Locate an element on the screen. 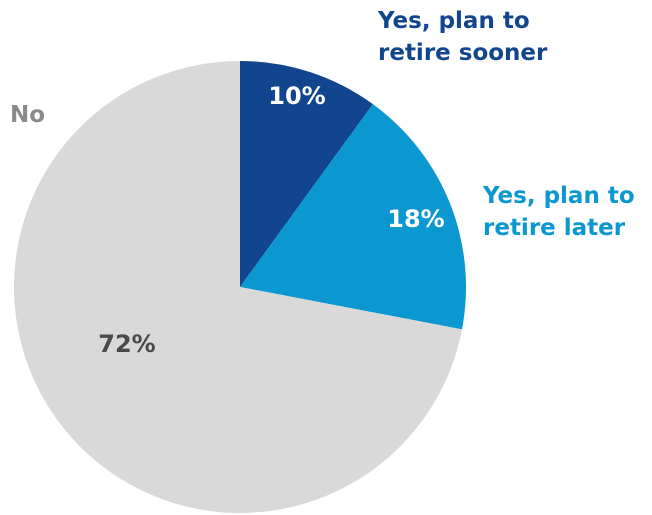  slice-category-label-line: No is located at coordinates (27, 115).